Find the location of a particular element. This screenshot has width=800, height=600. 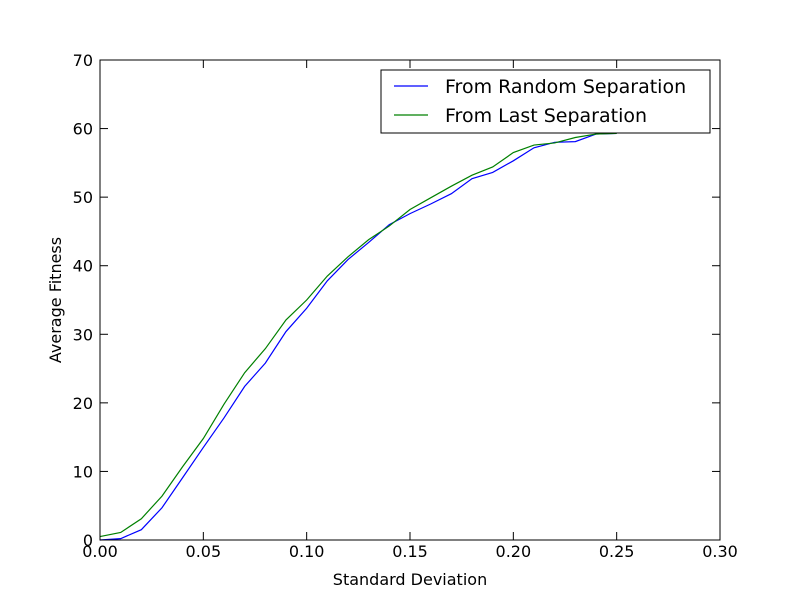

y-tick-label: 30 is located at coordinates (83, 334).